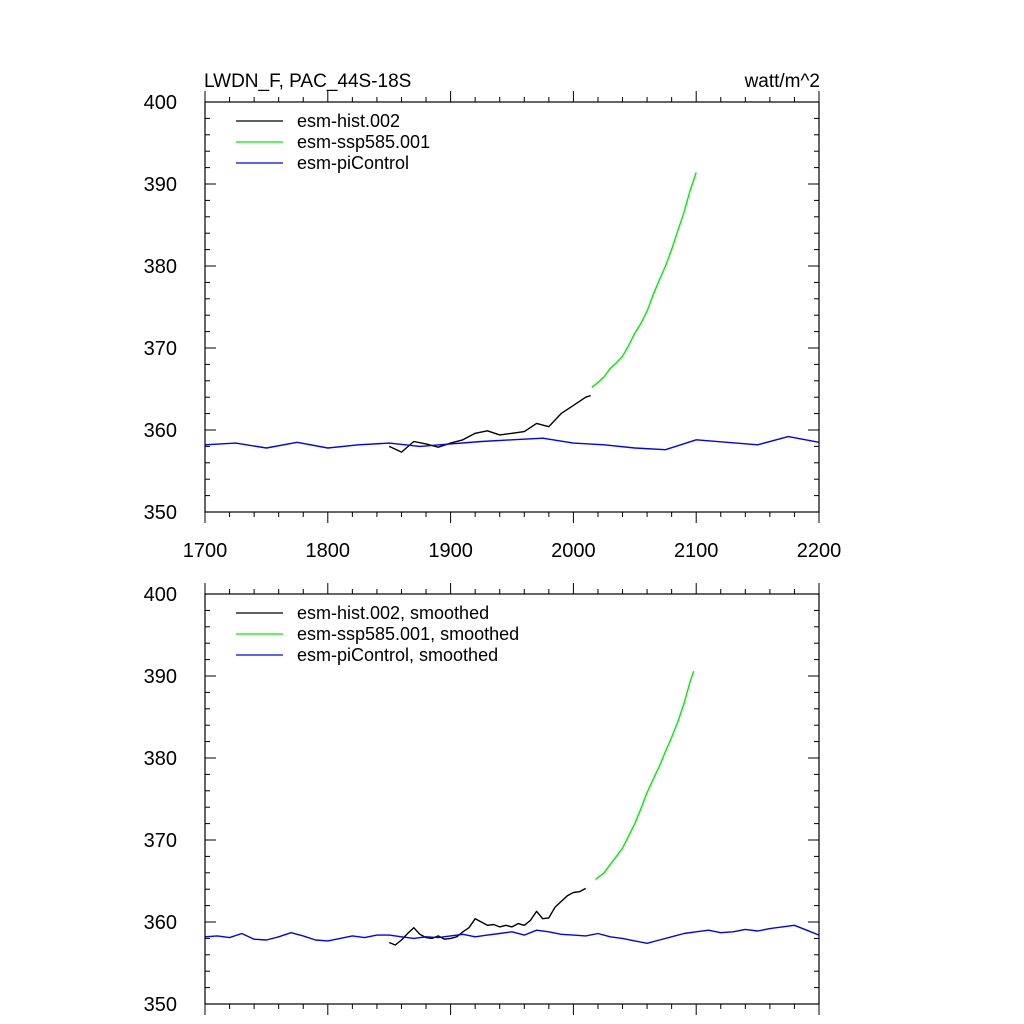  What do you see at coordinates (782, 81) in the screenshot?
I see `units-label: watt/m^2` at bounding box center [782, 81].